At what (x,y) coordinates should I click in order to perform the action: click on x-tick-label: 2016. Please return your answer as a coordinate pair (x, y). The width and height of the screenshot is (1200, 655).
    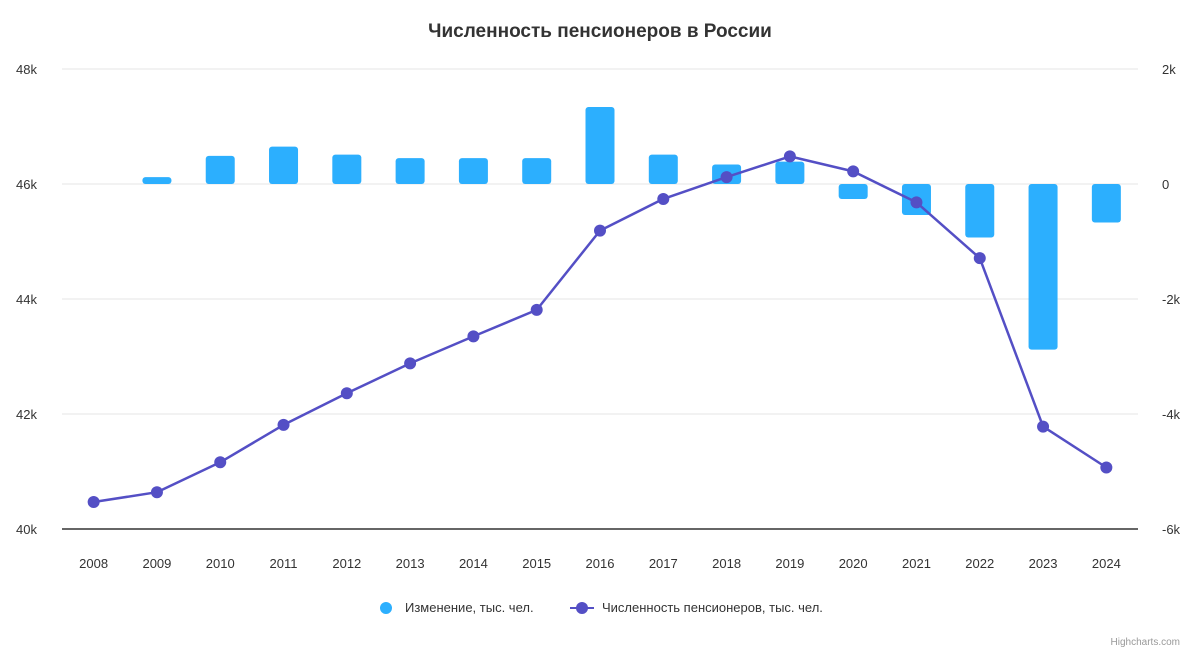
    Looking at the image, I should click on (600, 563).